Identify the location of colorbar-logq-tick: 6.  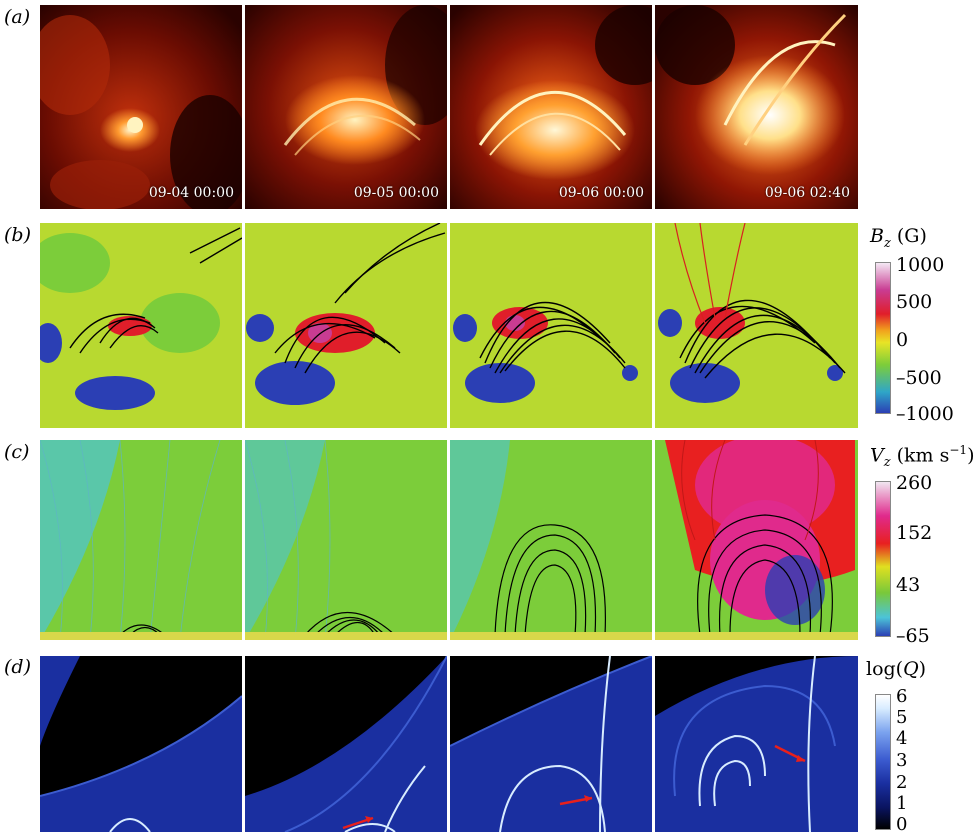
(902, 696).